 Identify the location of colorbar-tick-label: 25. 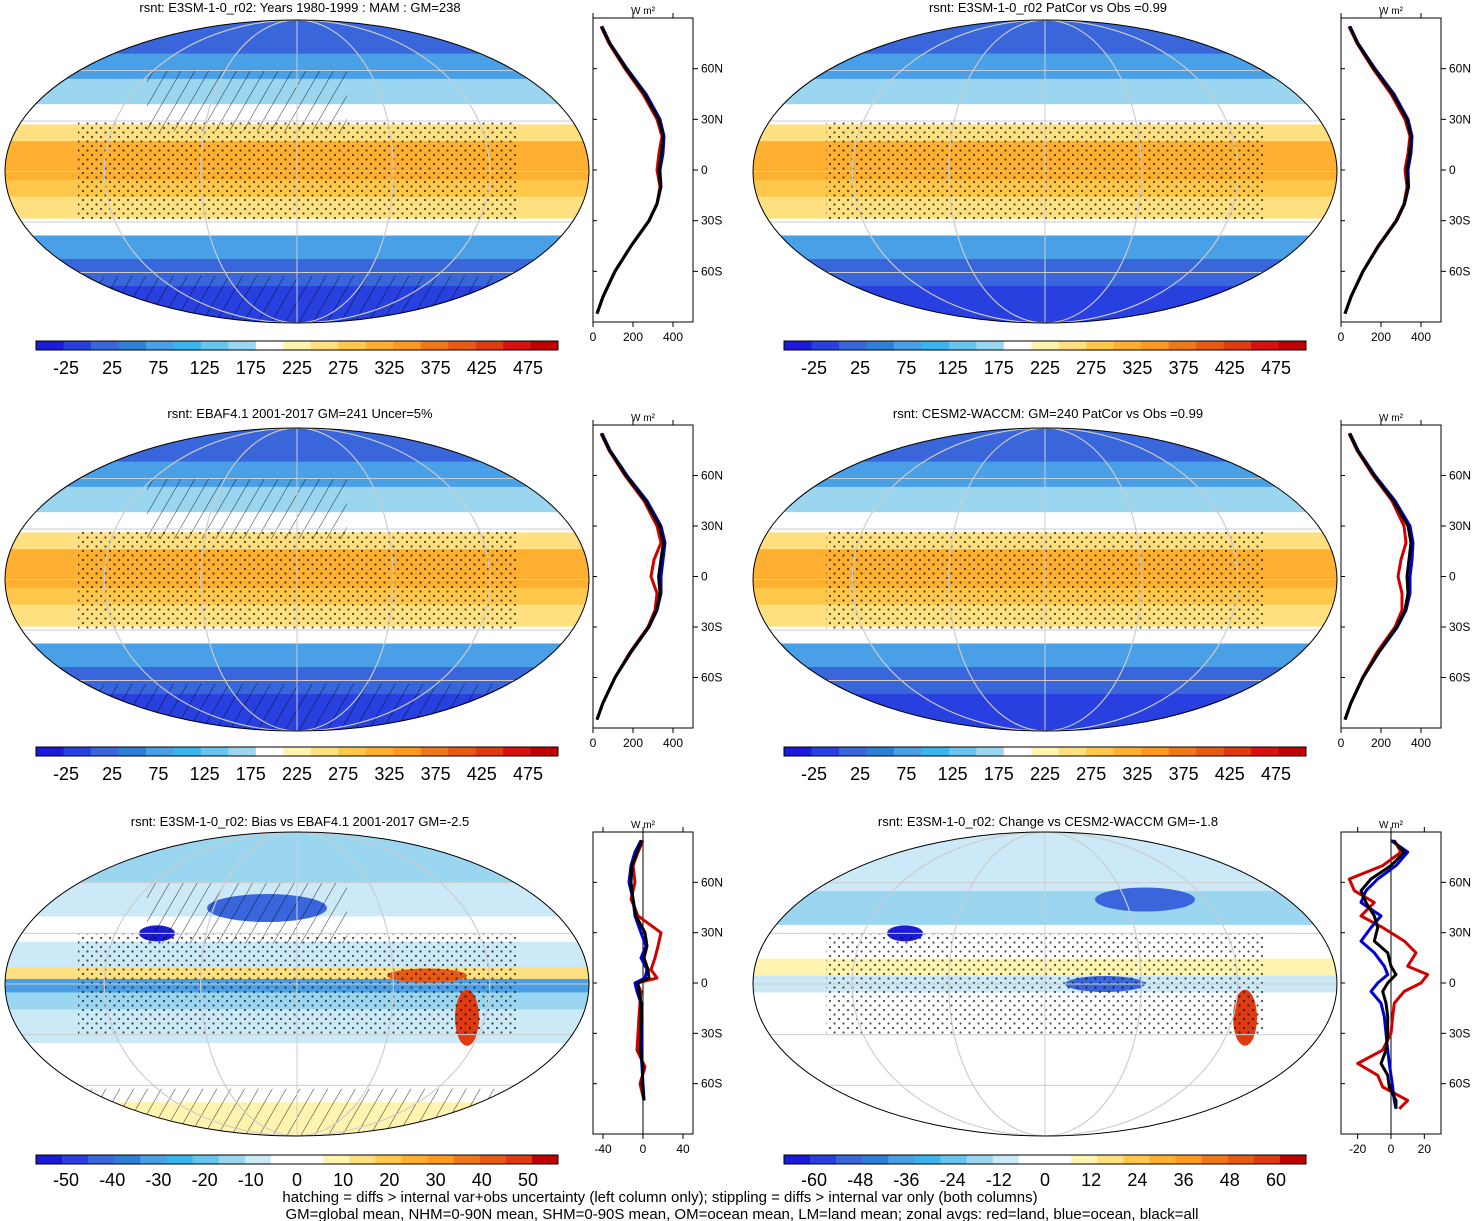
(112, 774).